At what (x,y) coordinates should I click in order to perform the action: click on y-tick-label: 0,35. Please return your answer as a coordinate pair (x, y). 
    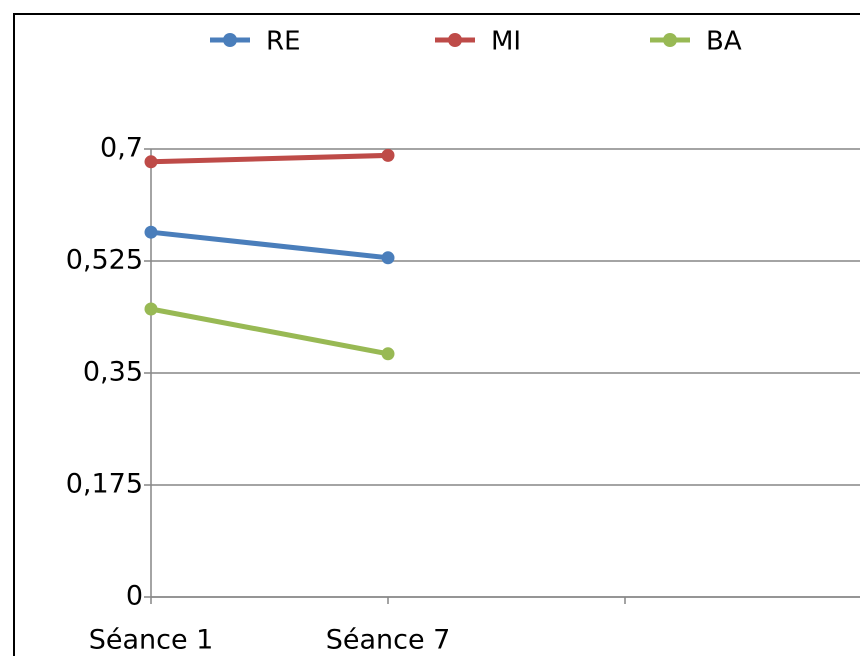
    Looking at the image, I should click on (113, 372).